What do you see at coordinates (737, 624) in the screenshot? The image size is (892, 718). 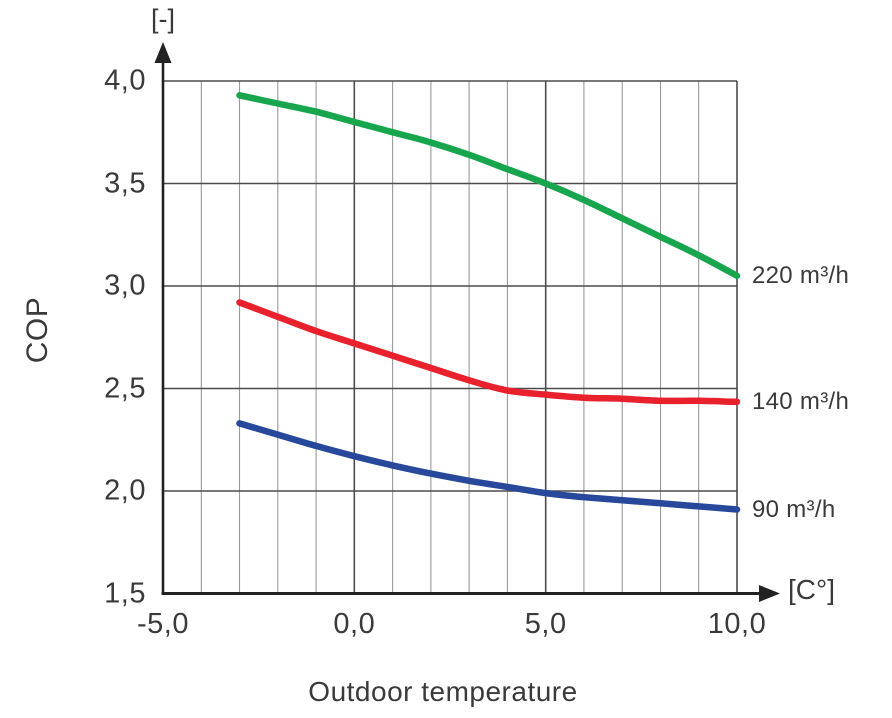 I see `x-tick-label: 10,0` at bounding box center [737, 624].